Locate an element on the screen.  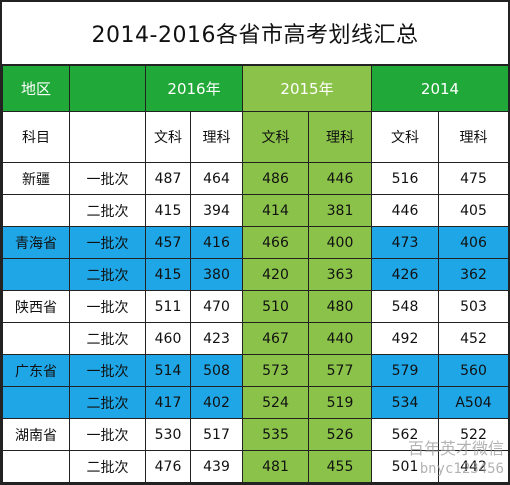
subject-blank is located at coordinates (107, 137).